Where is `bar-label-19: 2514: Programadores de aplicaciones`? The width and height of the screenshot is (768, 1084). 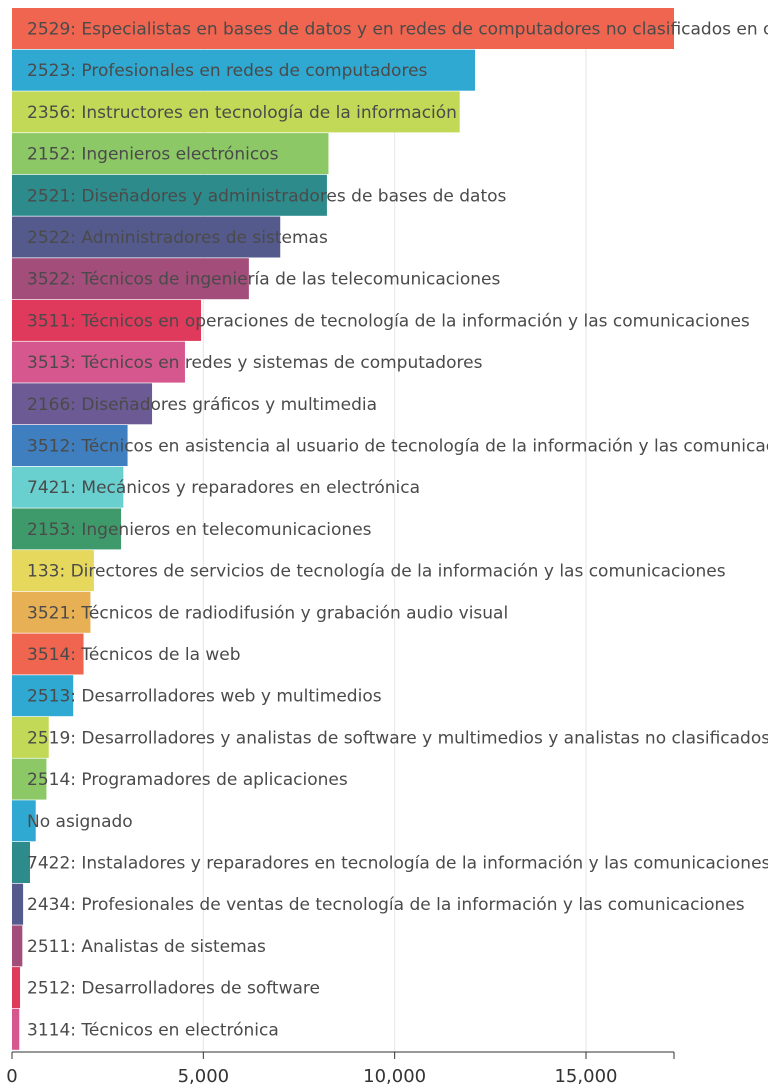
bar-label-19: 2514: Programadores de aplicaciones is located at coordinates (187, 780).